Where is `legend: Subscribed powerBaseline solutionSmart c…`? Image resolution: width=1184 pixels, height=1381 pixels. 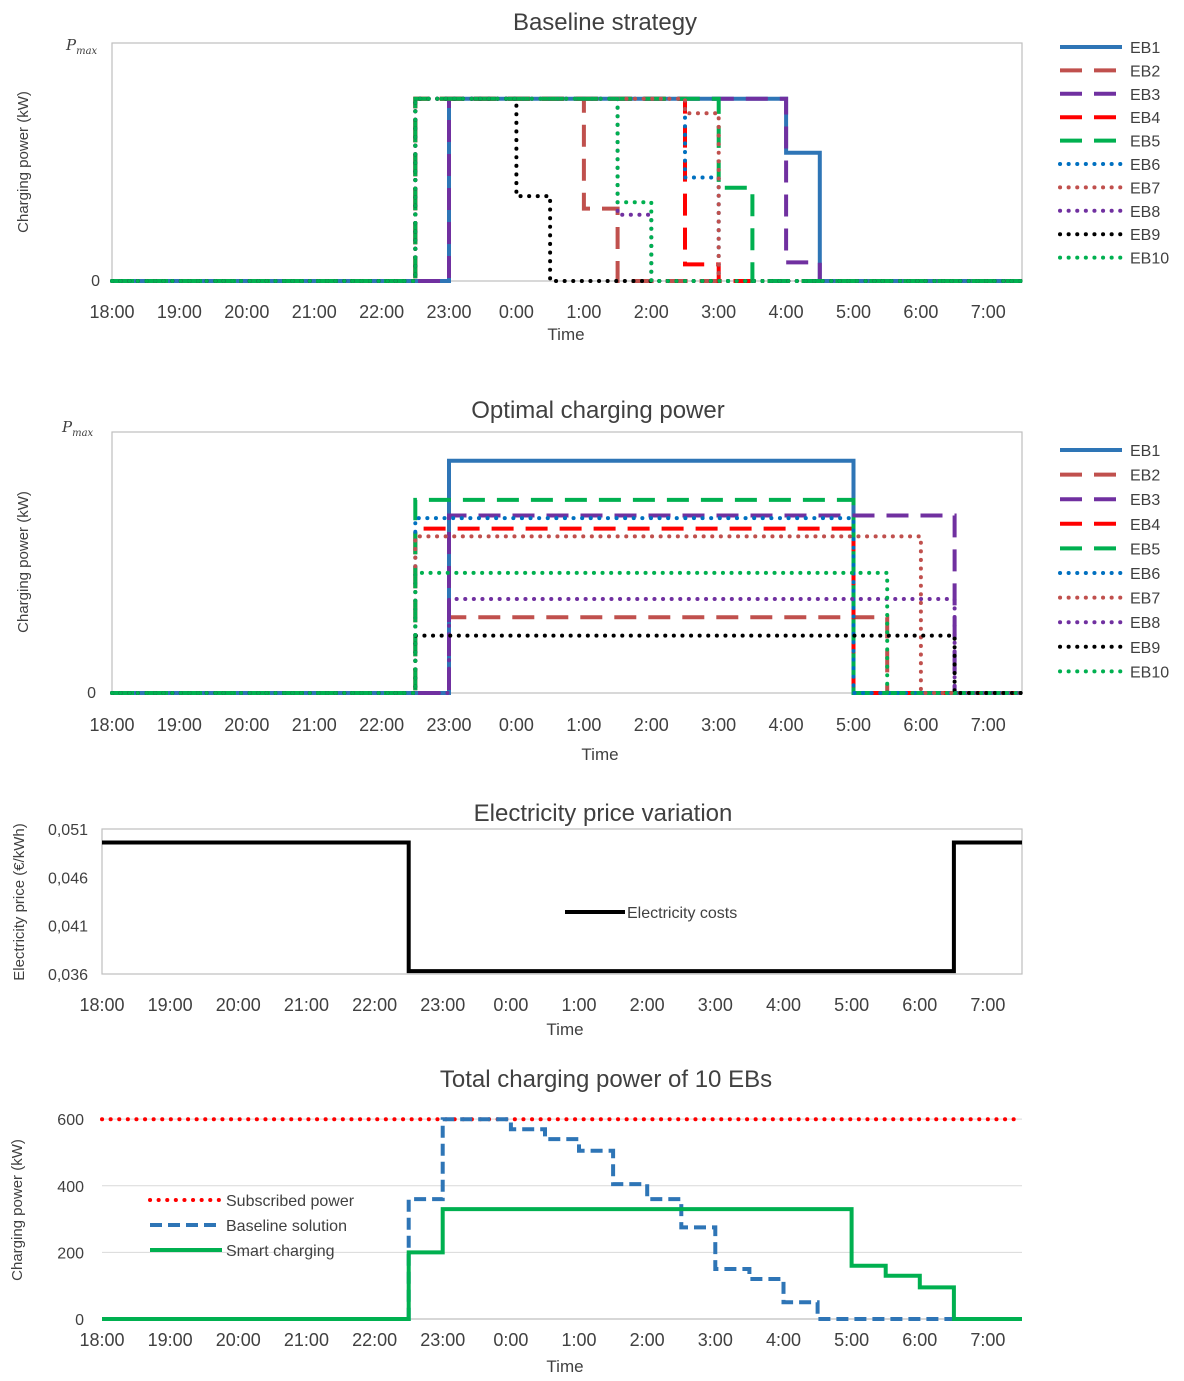 legend: Subscribed powerBaseline solutionSmart c… is located at coordinates (252, 1226).